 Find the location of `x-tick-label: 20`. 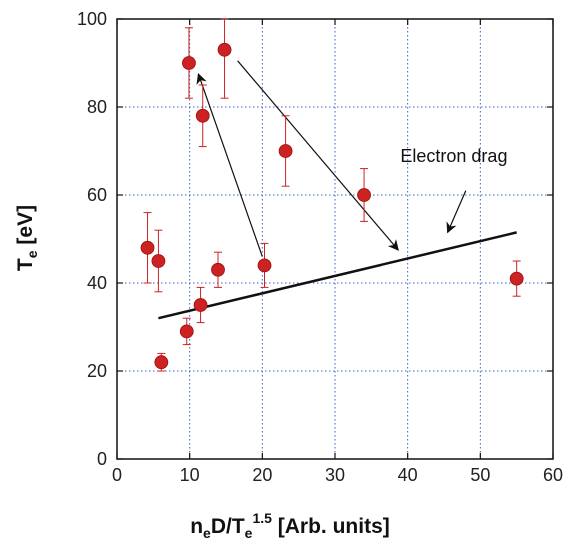

x-tick-label: 20 is located at coordinates (262, 475).